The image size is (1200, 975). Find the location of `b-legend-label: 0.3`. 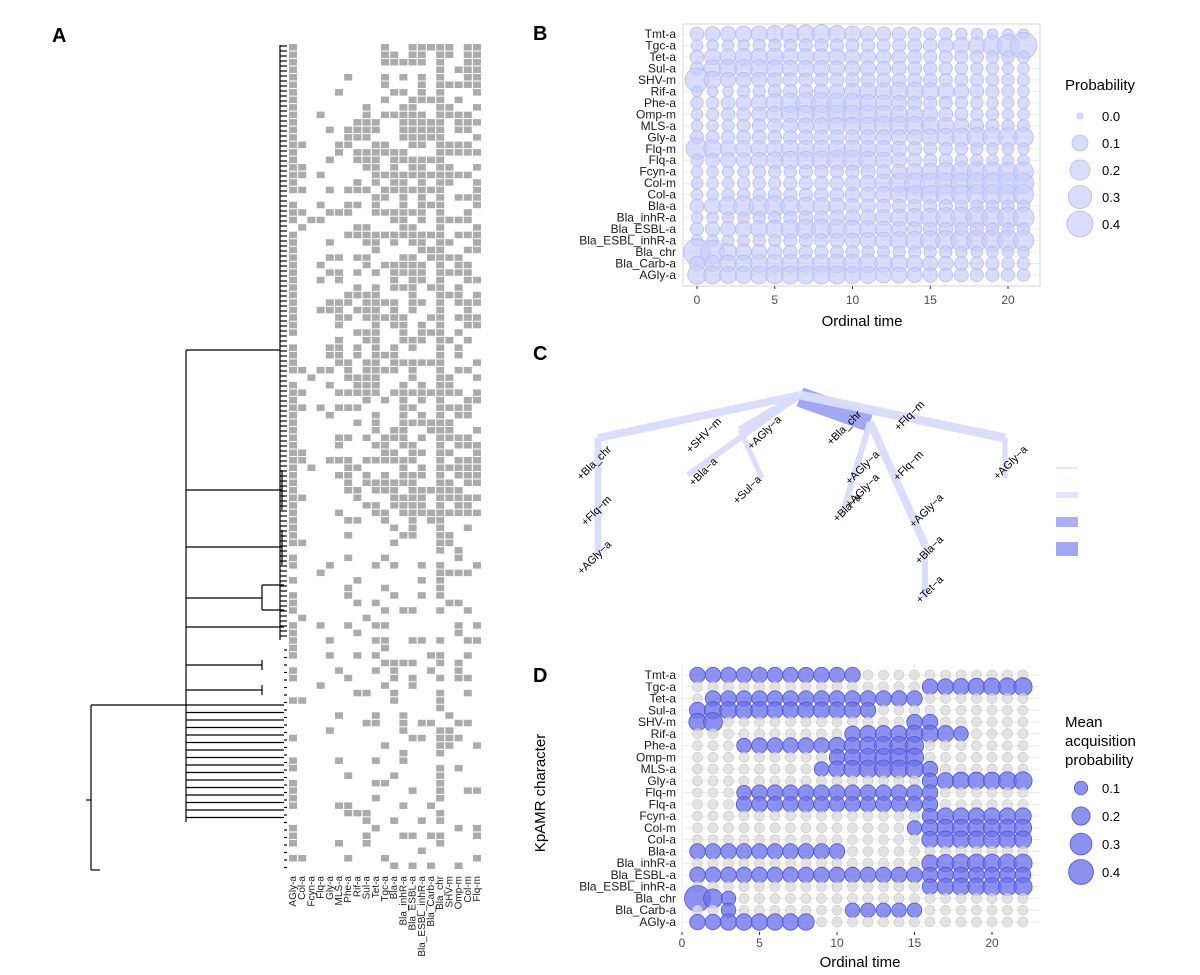

b-legend-label: 0.3 is located at coordinates (1111, 197).